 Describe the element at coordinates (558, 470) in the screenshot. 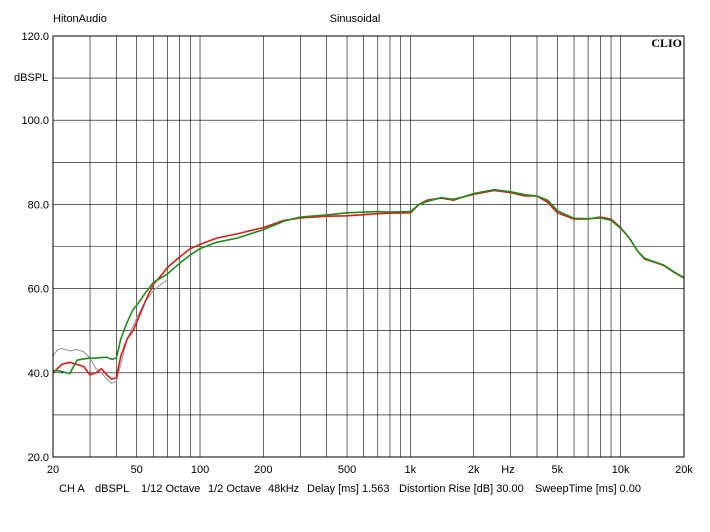

I see `x-tick-label: 5k` at that location.